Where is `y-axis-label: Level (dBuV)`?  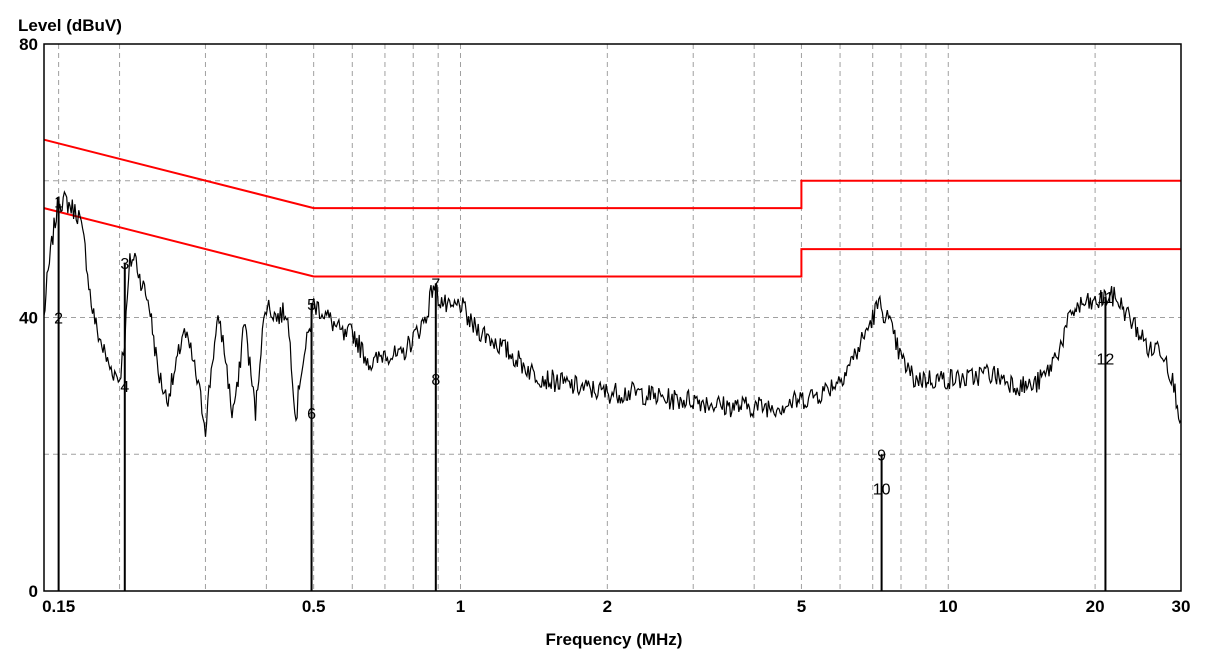 y-axis-label: Level (dBuV) is located at coordinates (70, 25).